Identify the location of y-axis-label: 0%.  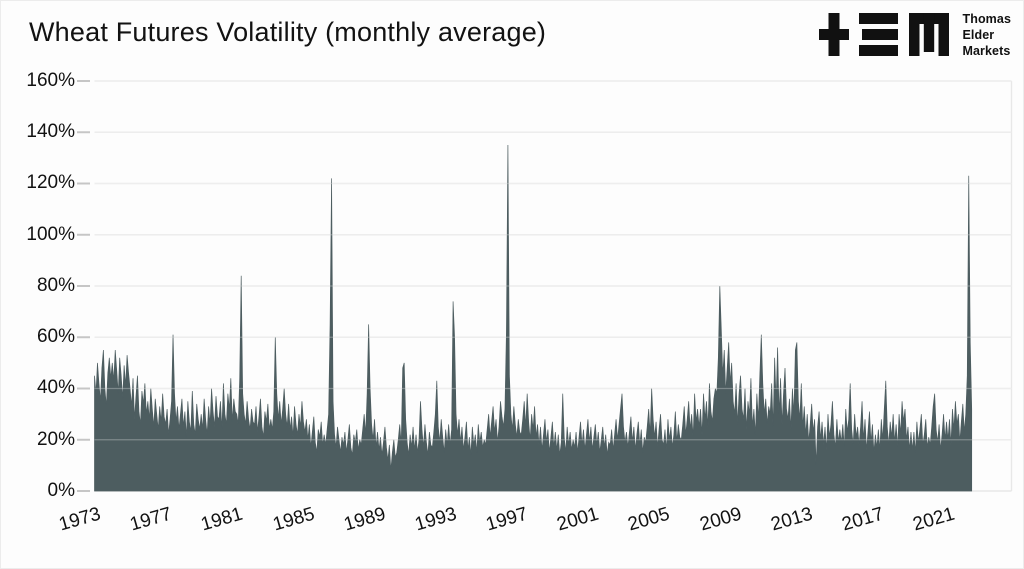
(61, 490).